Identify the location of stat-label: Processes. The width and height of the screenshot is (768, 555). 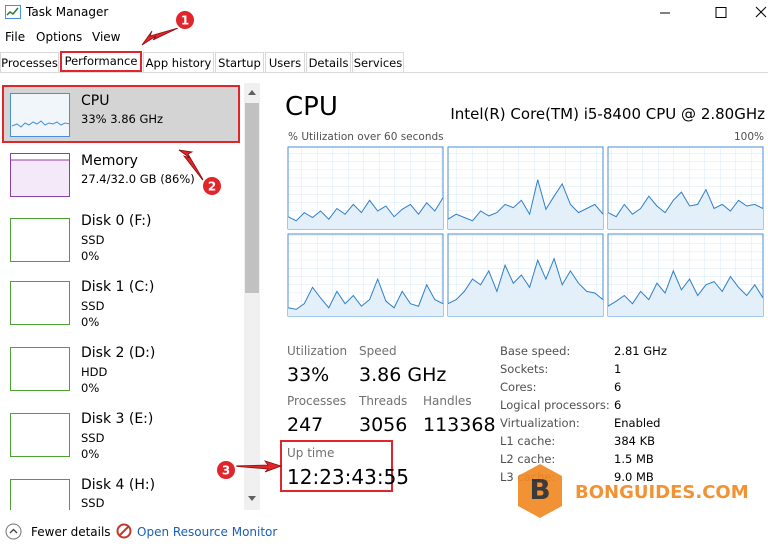
(317, 401).